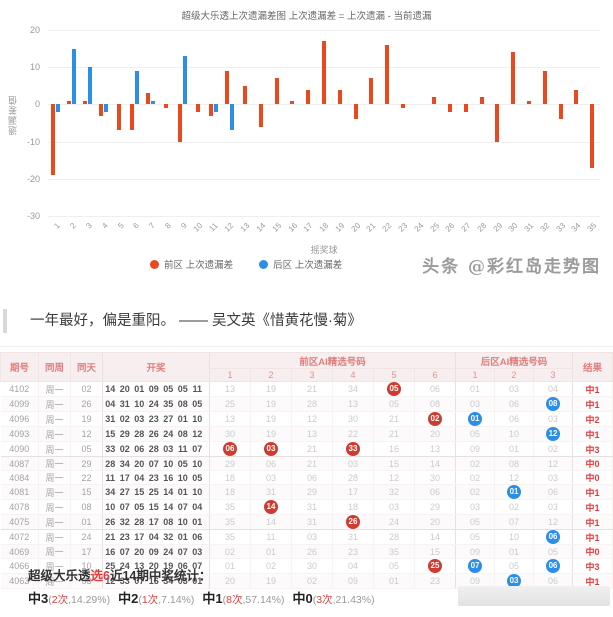  Describe the element at coordinates (59, 576) in the screenshot. I see `summary-title-prefix: 超级大乐透` at that location.